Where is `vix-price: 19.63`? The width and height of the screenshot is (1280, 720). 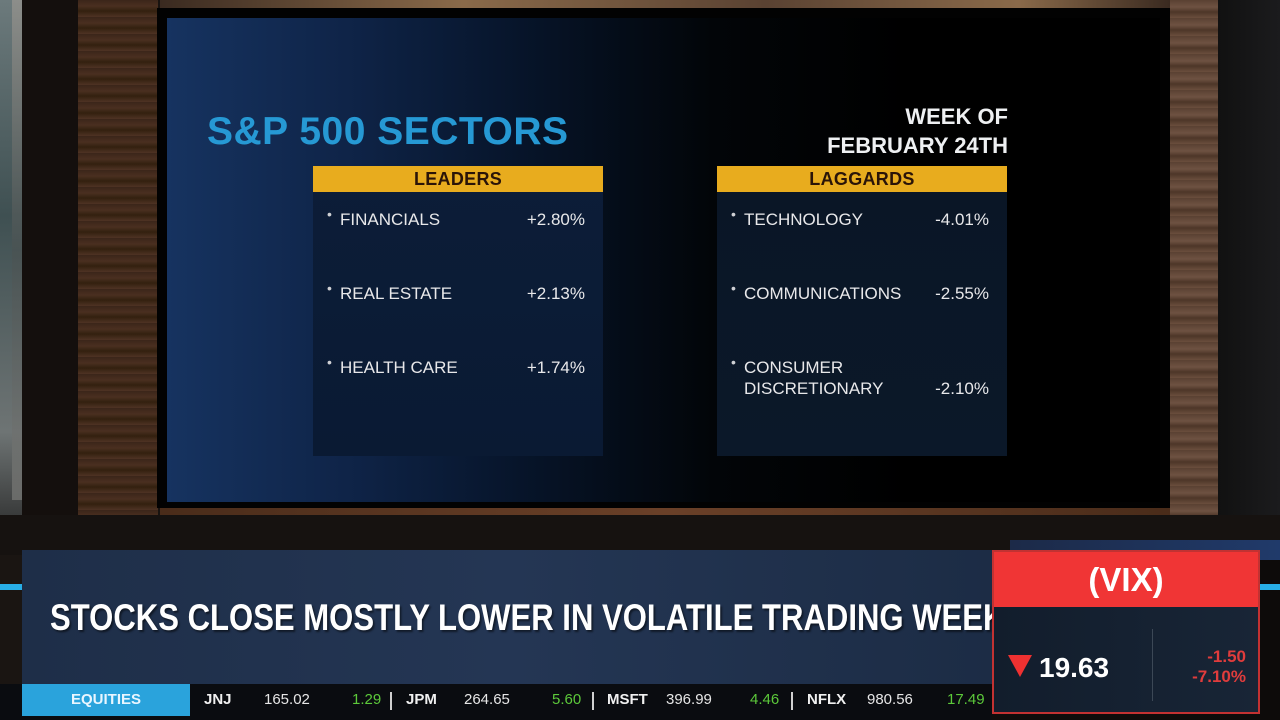 vix-price: 19.63 is located at coordinates (1074, 667).